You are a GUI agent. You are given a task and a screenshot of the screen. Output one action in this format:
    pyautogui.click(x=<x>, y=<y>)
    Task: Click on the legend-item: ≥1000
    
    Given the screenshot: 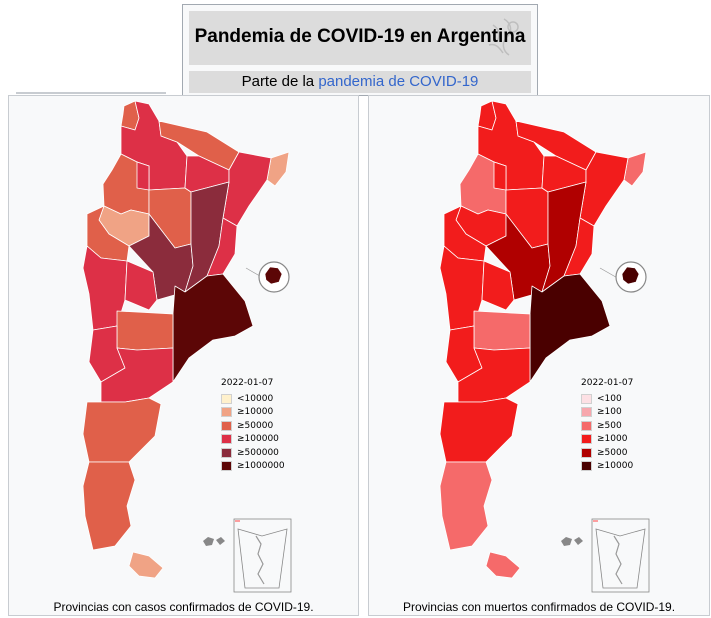 What is the action you would take?
    pyautogui.click(x=607, y=440)
    